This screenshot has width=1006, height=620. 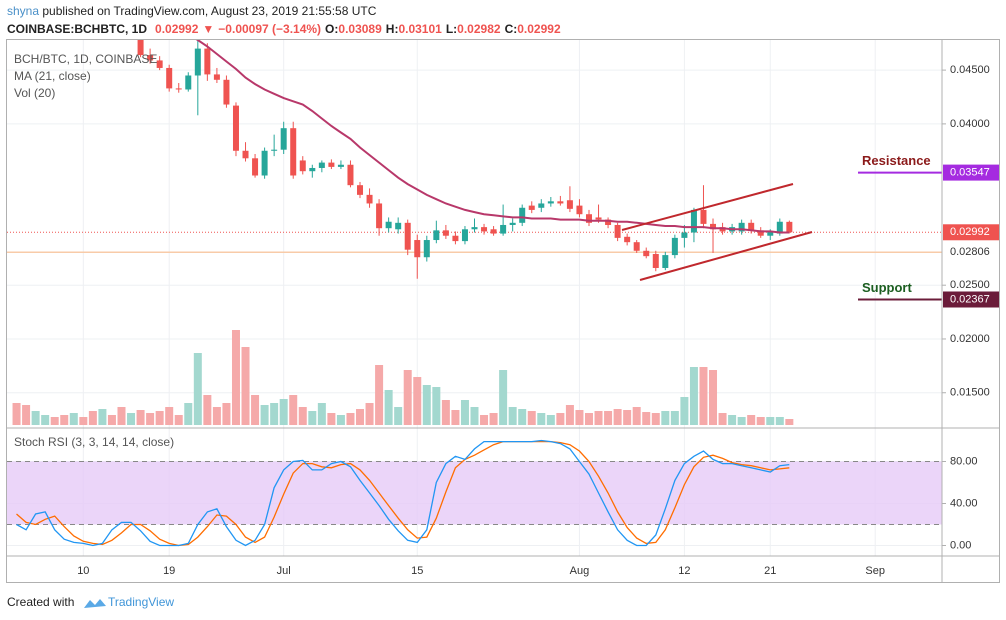 I want to click on stoch-pane, so click(x=403, y=493).